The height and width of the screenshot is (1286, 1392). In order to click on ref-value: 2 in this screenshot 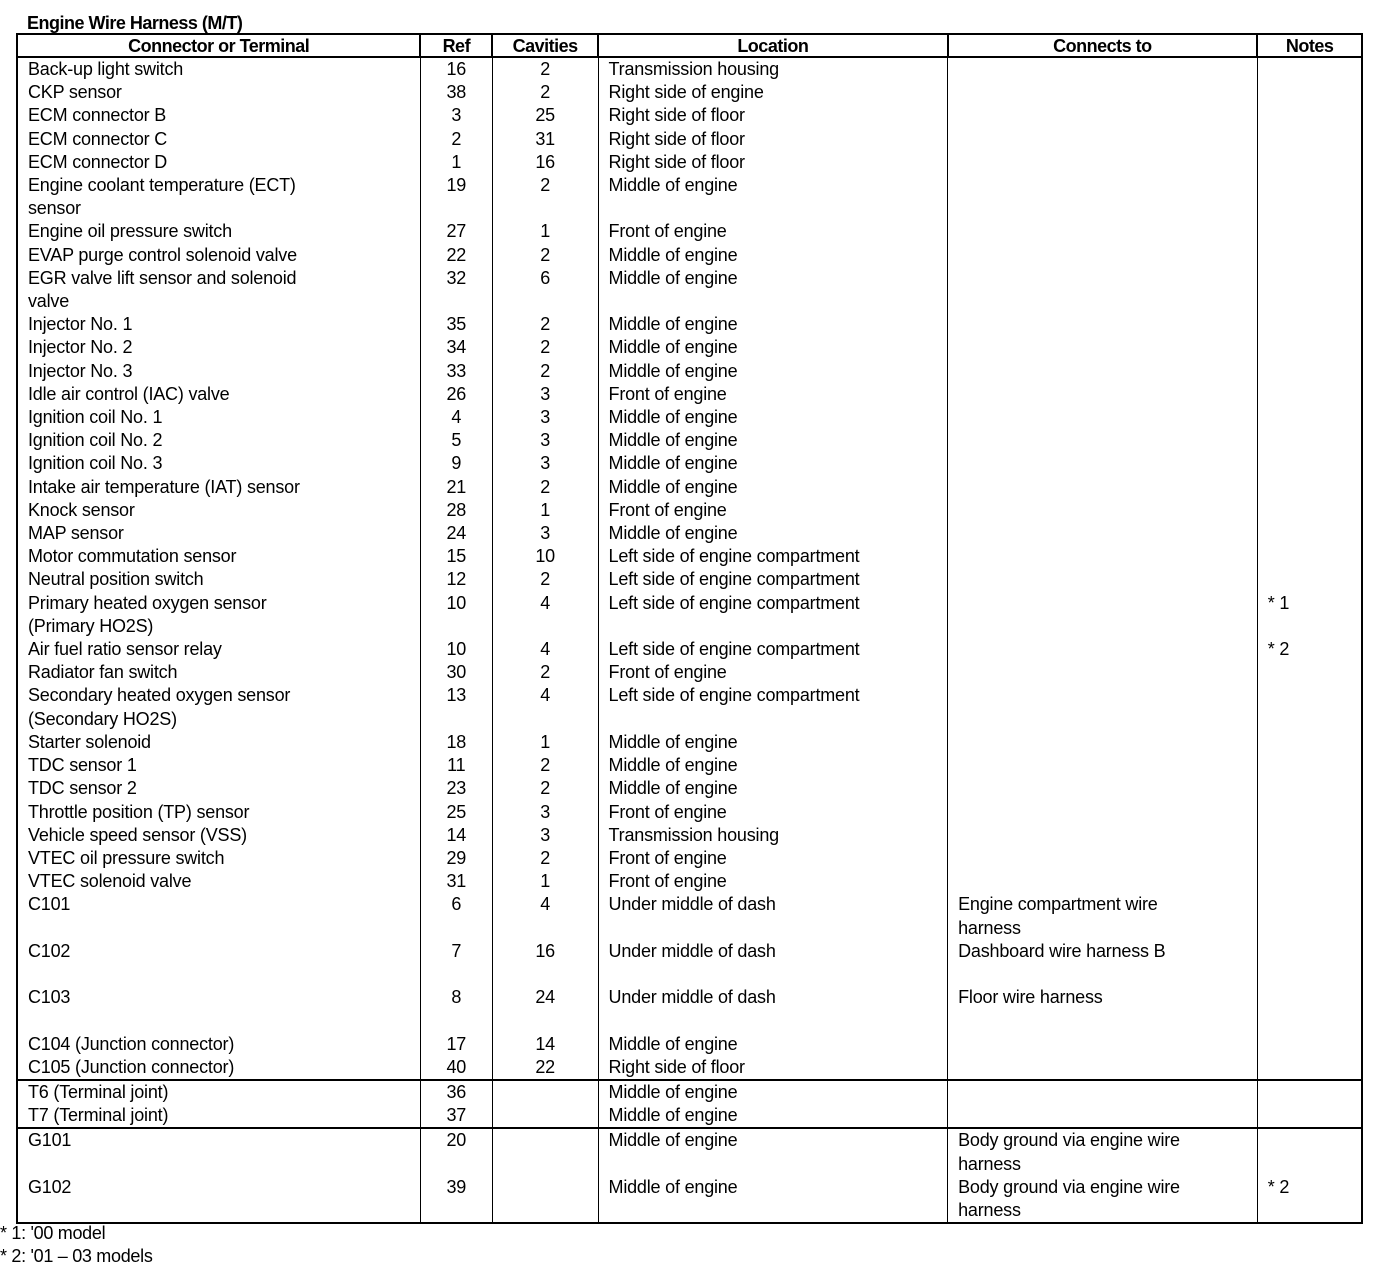, I will do `click(456, 138)`.